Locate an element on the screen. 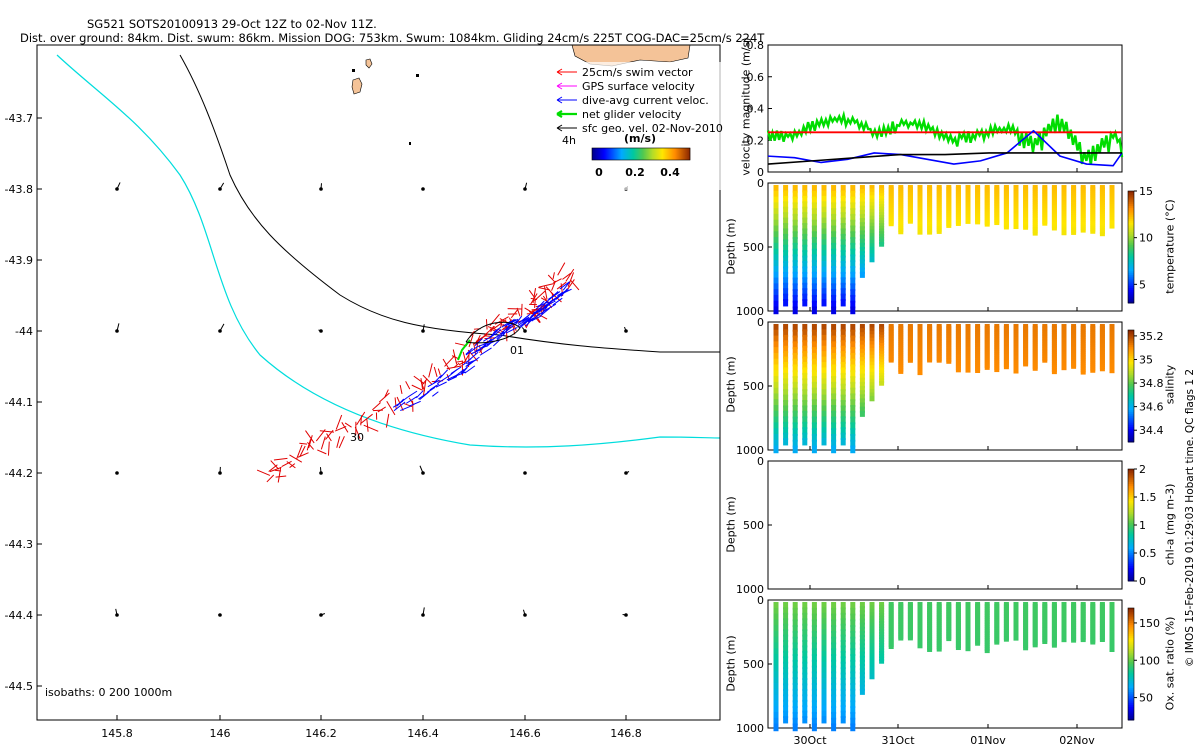 The width and height of the screenshot is (1200, 750). current-vector is located at coordinates (564, 285).